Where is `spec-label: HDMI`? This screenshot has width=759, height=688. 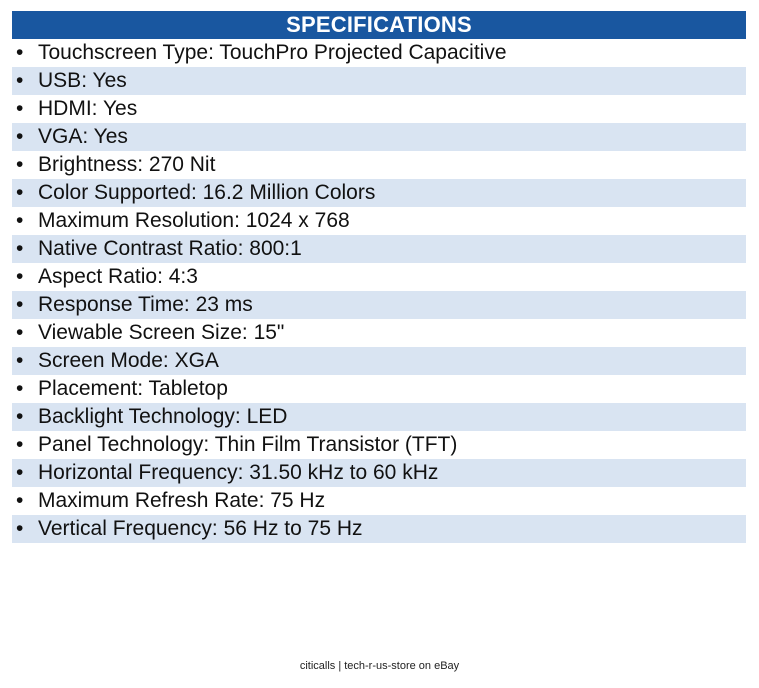
spec-label: HDMI is located at coordinates (65, 108).